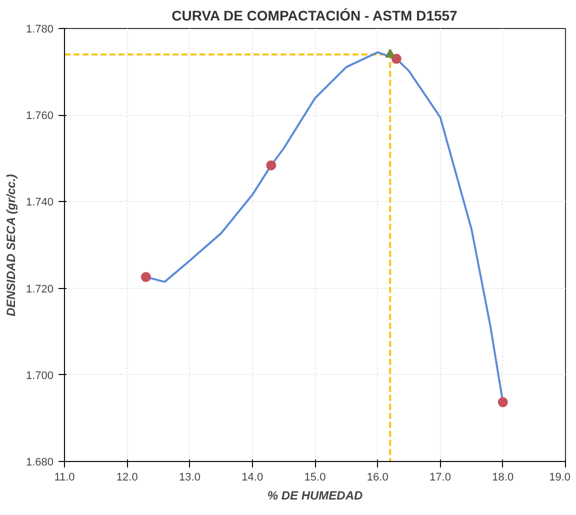 This screenshot has width=576, height=515. What do you see at coordinates (40, 116) in the screenshot?
I see `y-tick-label: 1.760` at bounding box center [40, 116].